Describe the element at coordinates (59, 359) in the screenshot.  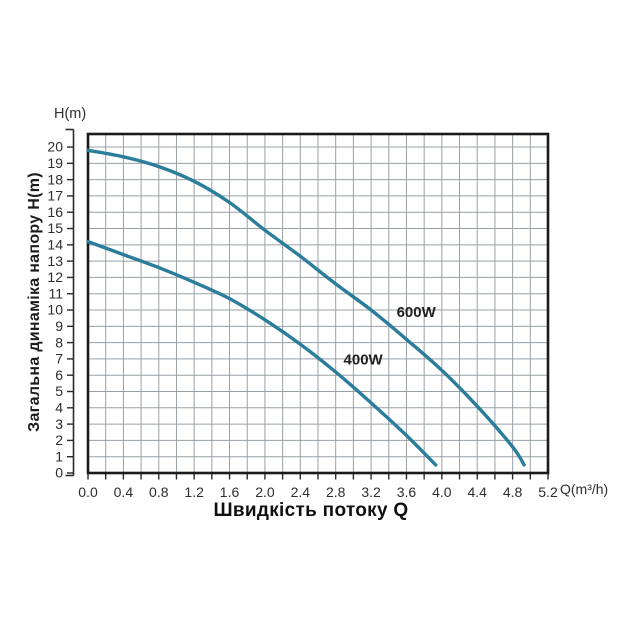
I see `y-tick-label: 7` at that location.